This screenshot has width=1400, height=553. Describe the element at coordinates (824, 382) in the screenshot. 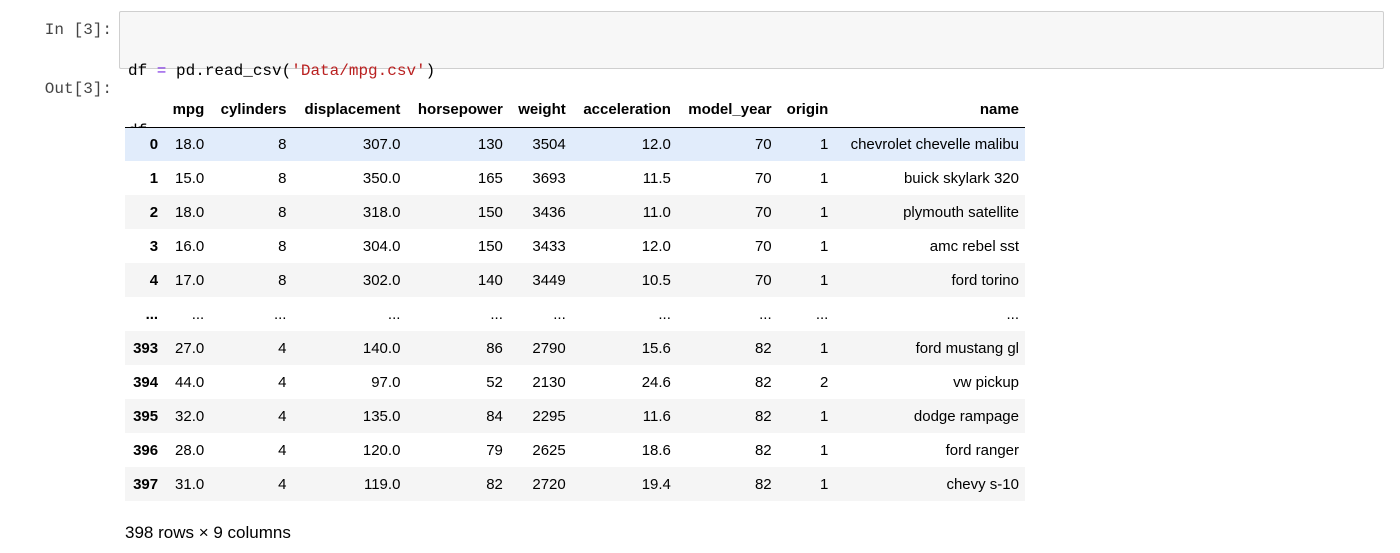

I see `table-cell: 2` at that location.